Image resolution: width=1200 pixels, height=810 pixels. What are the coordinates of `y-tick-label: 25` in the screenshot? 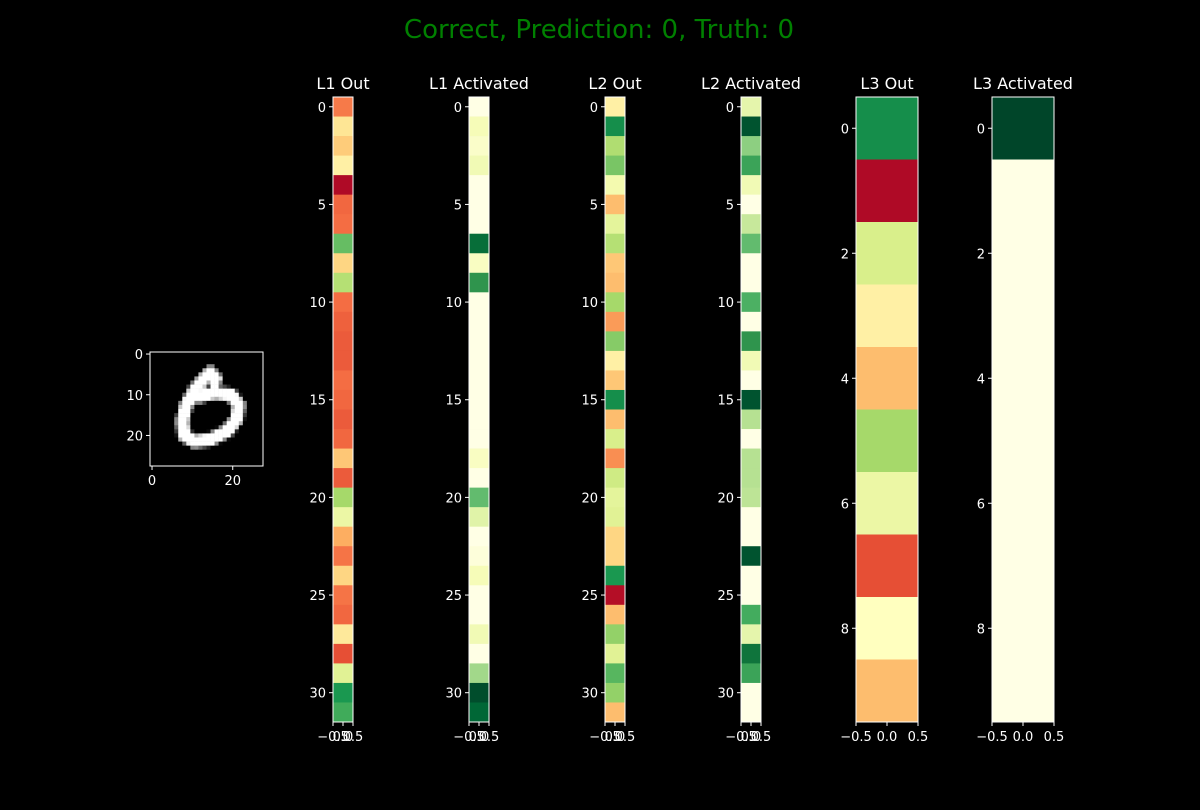 It's located at (589, 596).